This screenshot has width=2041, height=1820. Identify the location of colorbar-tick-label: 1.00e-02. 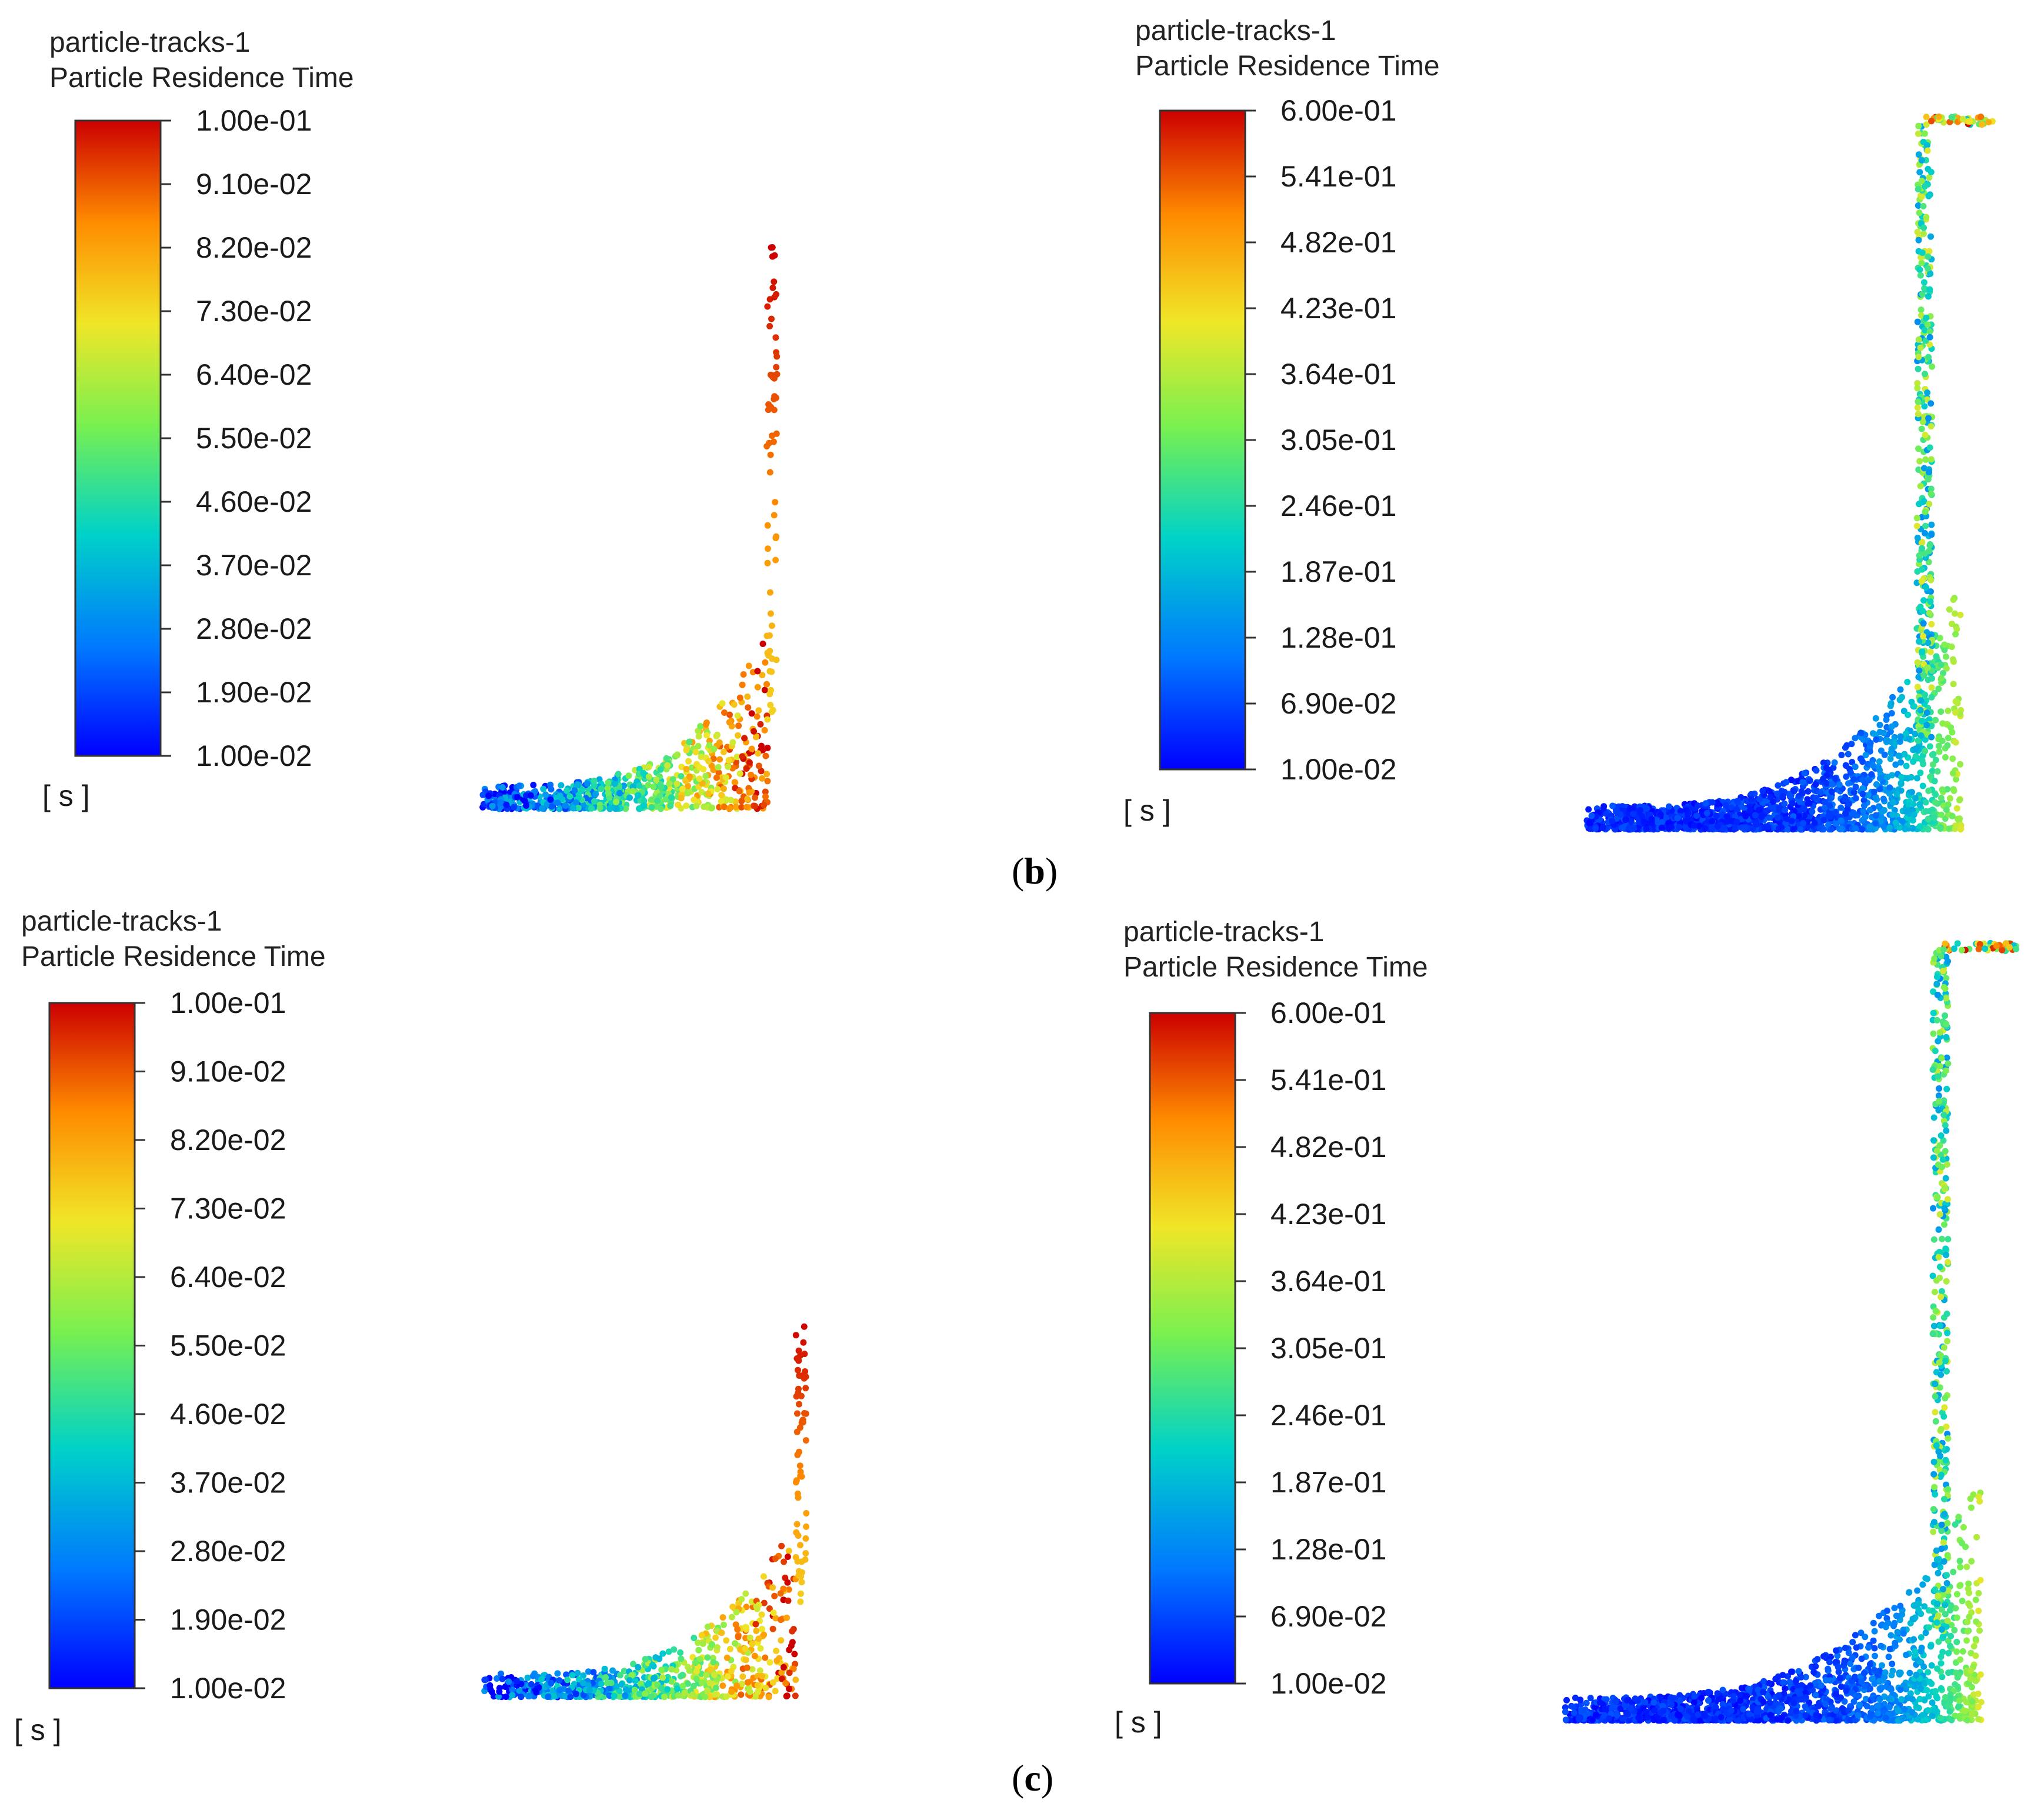
(254, 755).